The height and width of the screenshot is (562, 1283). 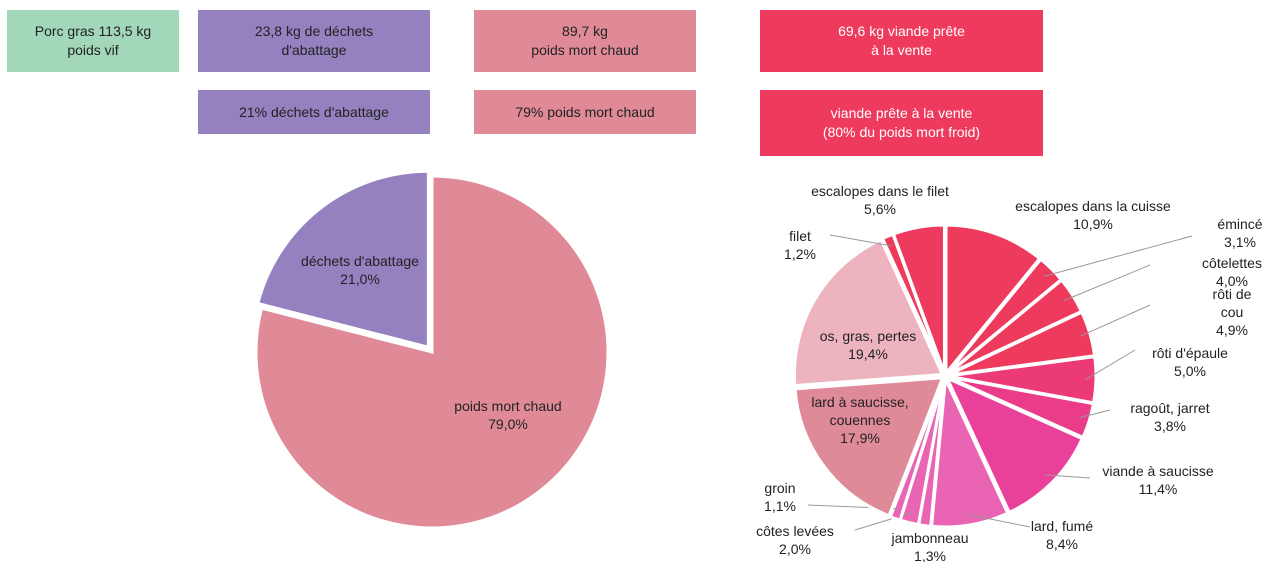 I want to click on box-text: 79% poids mort chaud, so click(x=585, y=111).